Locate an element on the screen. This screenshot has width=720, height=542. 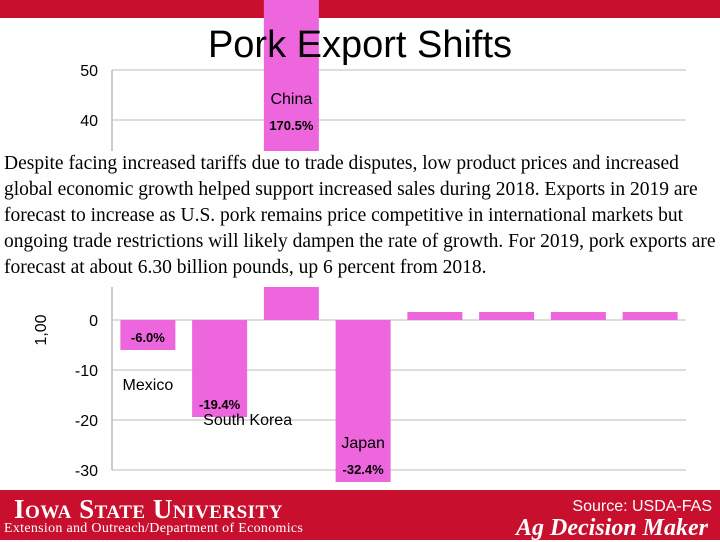
bar-mexico is located at coordinates (148, 335).